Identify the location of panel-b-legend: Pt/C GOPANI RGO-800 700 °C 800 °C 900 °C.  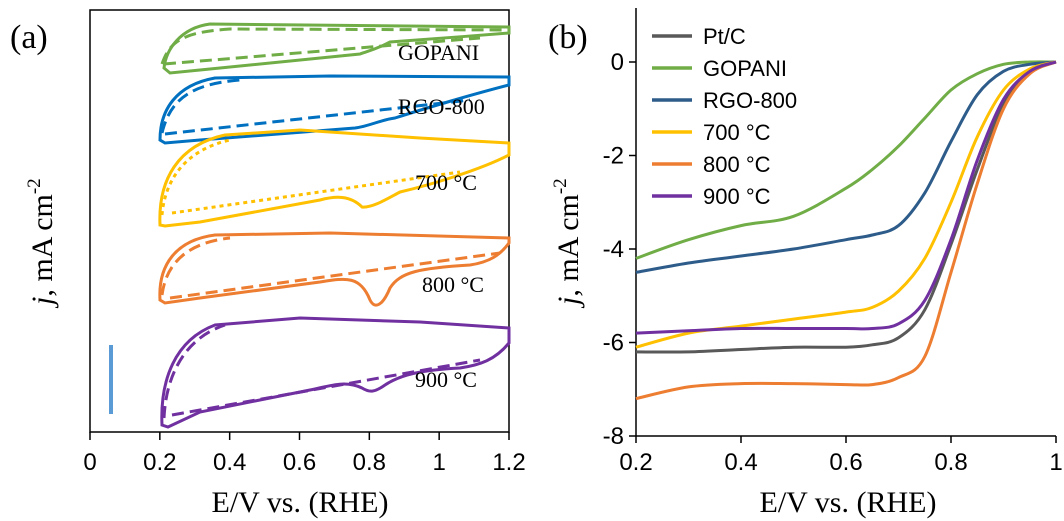
(724, 116).